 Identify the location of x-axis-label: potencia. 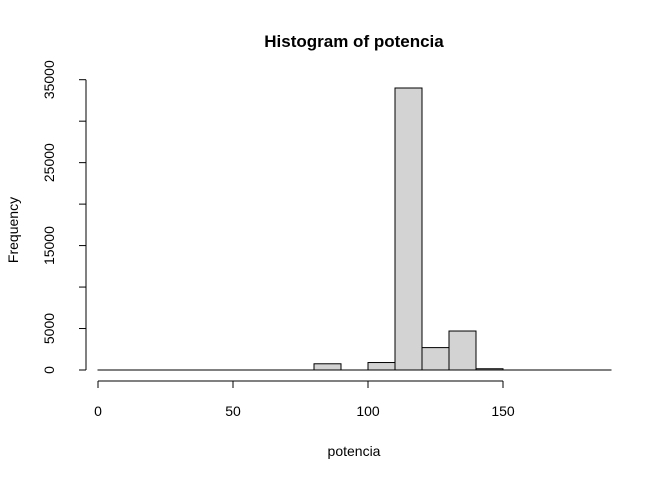
(354, 451).